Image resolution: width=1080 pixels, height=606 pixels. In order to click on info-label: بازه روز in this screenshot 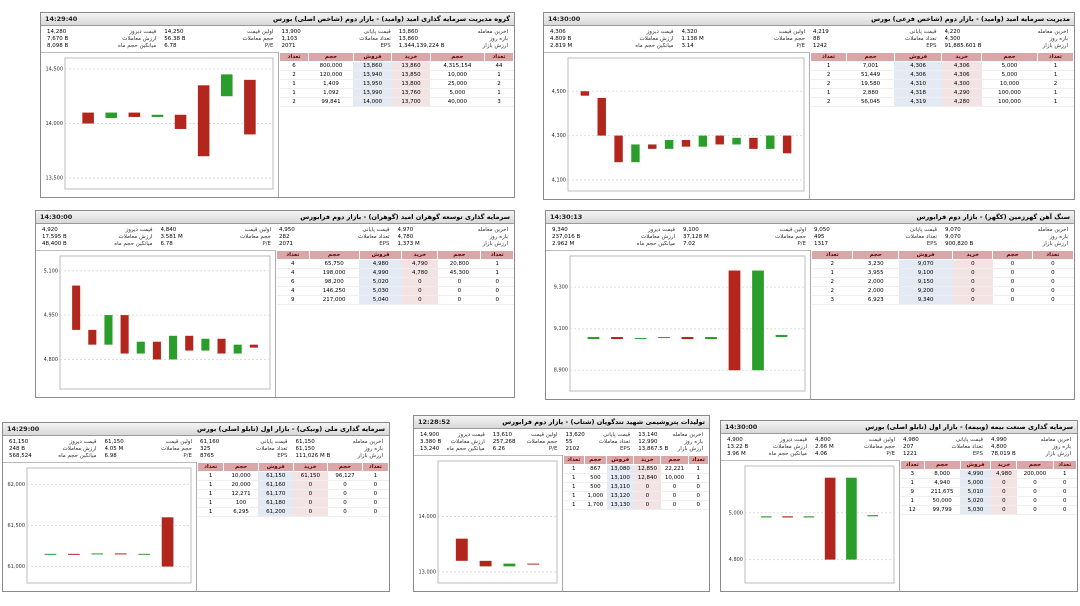, I will do `click(1058, 237)`.